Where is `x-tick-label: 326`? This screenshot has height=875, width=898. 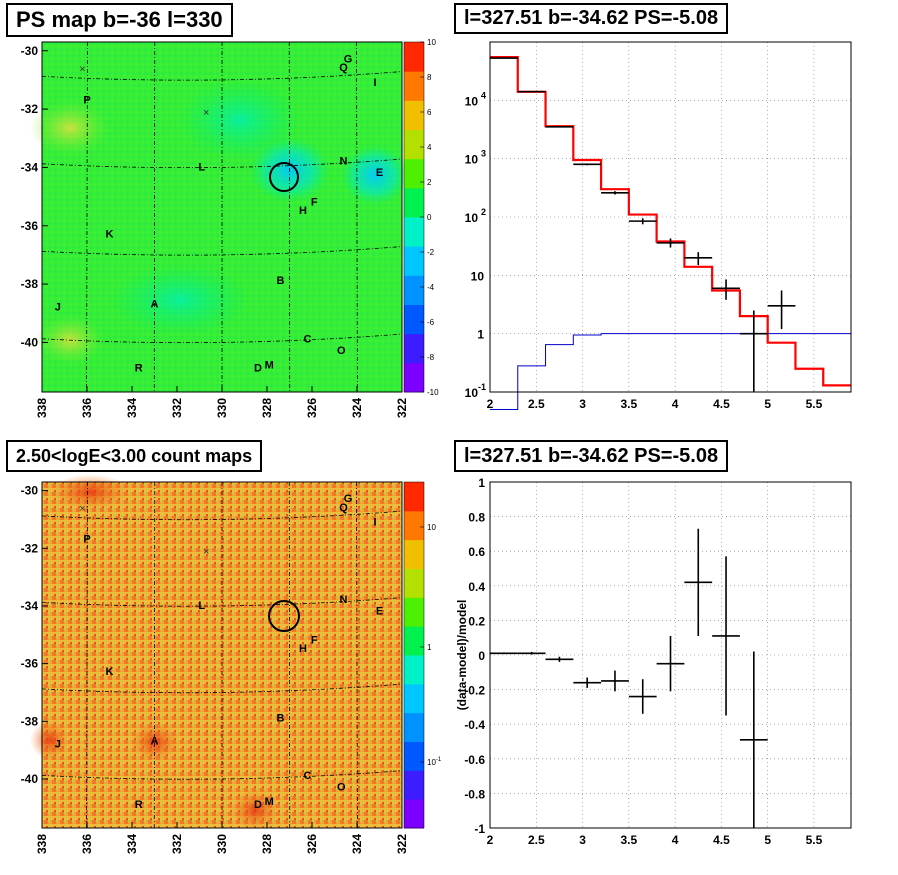 x-tick-label: 326 is located at coordinates (312, 844).